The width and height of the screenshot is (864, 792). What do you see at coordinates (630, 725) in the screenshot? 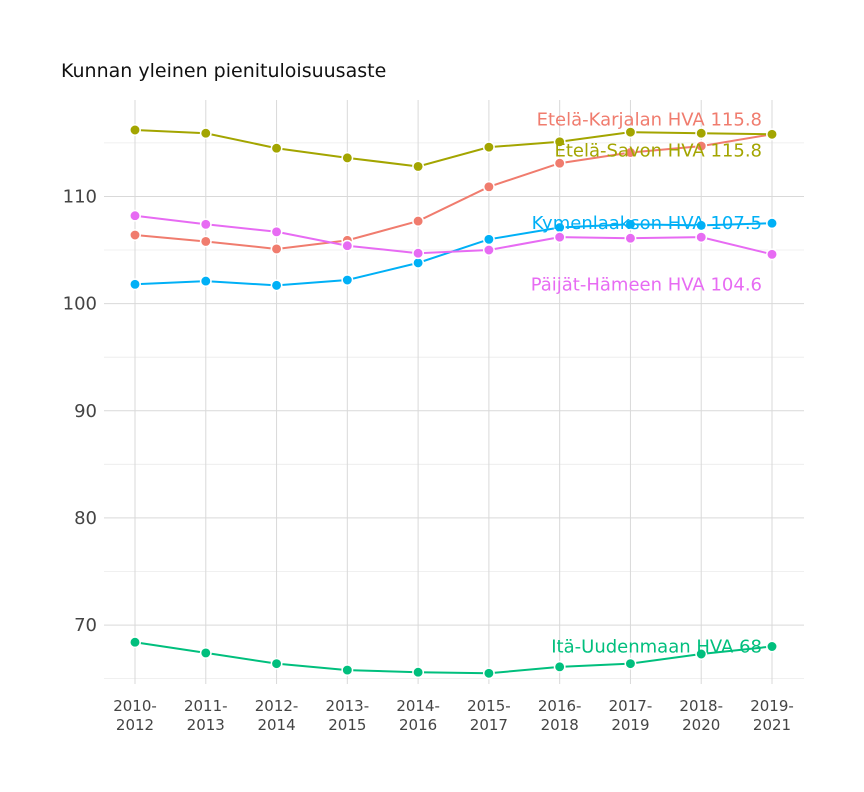
I see `x-tick-label: 2019` at bounding box center [630, 725].